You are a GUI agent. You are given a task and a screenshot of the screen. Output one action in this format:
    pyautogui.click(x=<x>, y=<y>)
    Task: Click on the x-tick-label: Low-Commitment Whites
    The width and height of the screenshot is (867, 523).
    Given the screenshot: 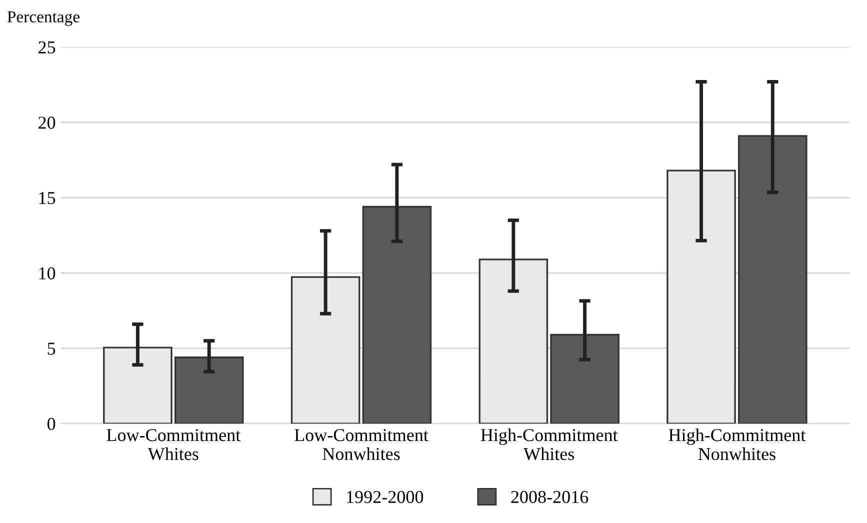 What is the action you would take?
    pyautogui.click(x=173, y=444)
    